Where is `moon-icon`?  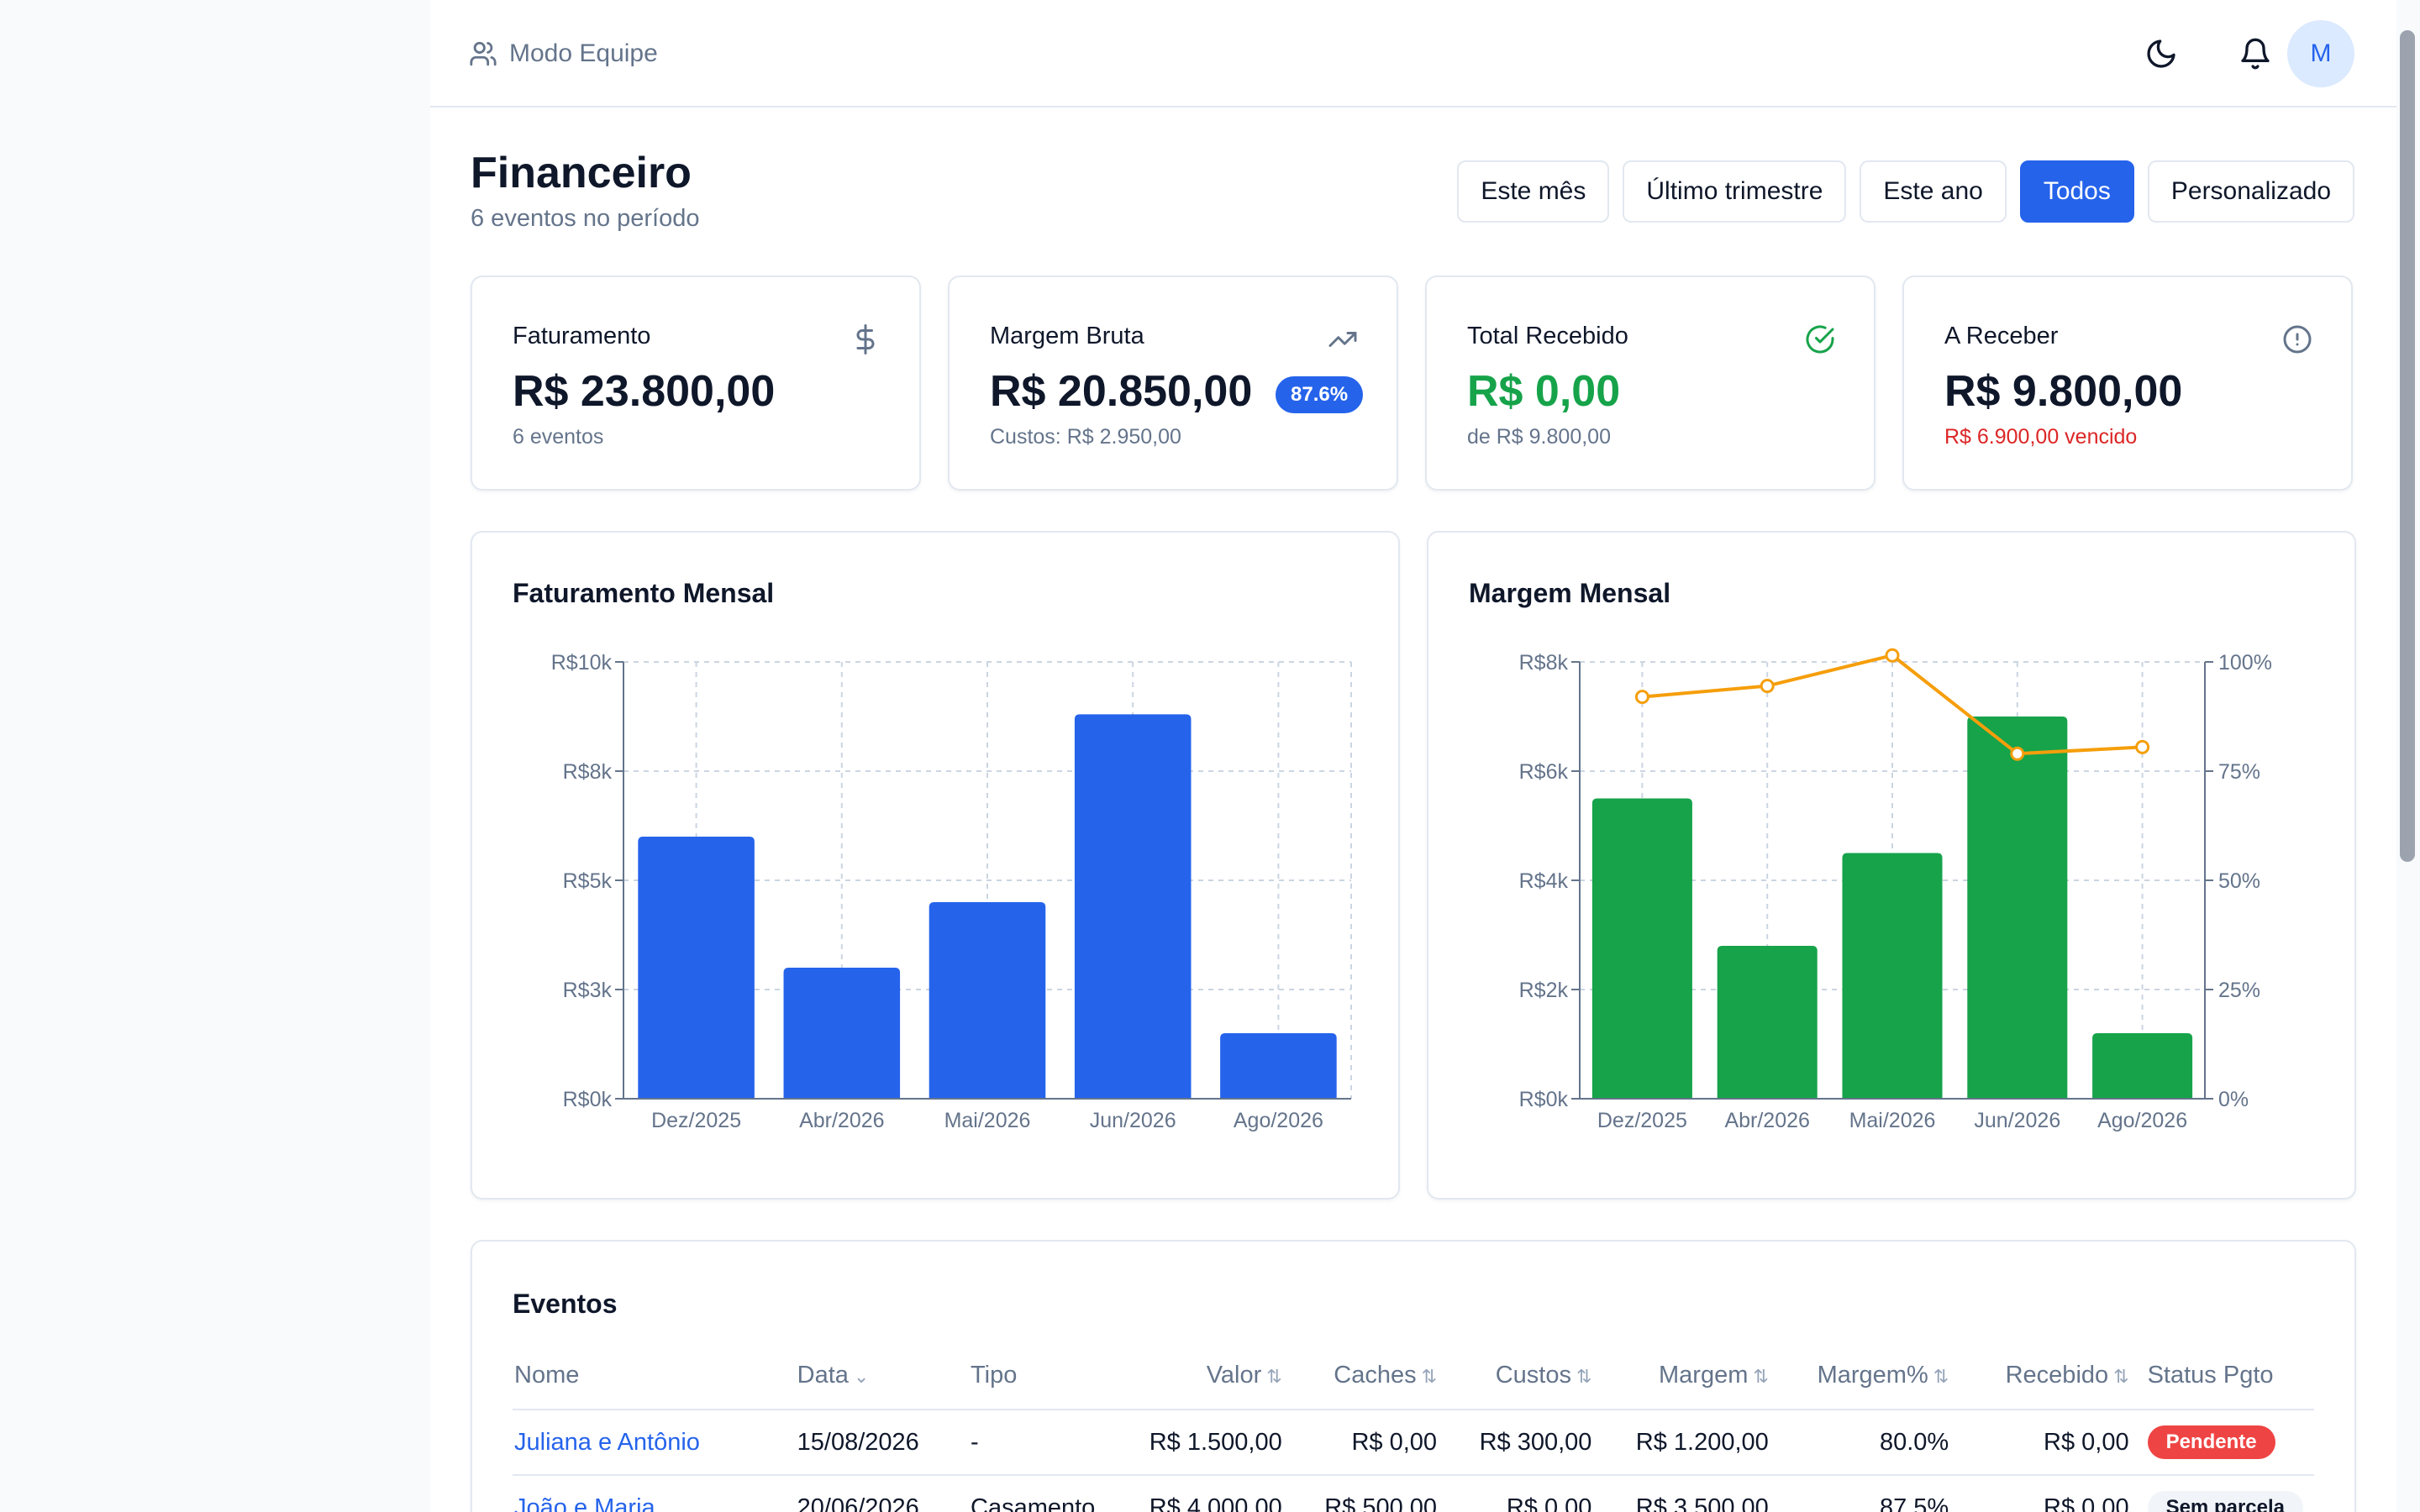
moon-icon is located at coordinates (2161, 53).